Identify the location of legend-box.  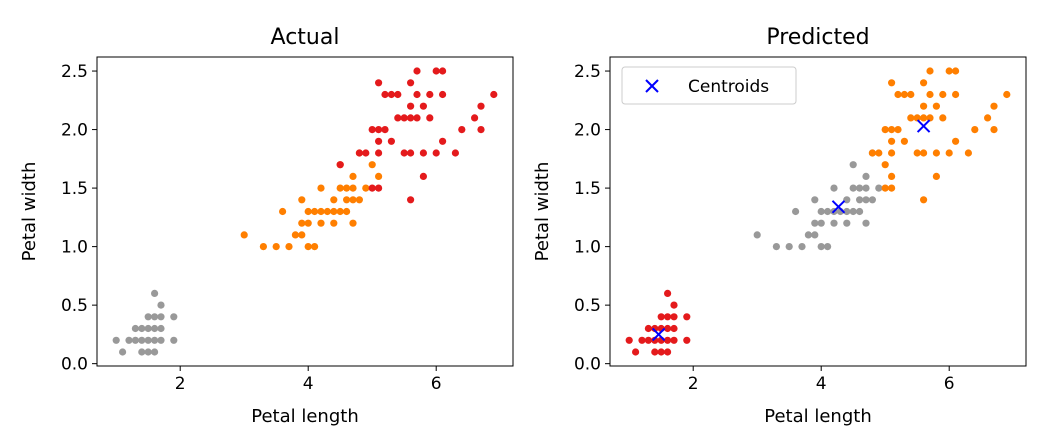
(709, 85).